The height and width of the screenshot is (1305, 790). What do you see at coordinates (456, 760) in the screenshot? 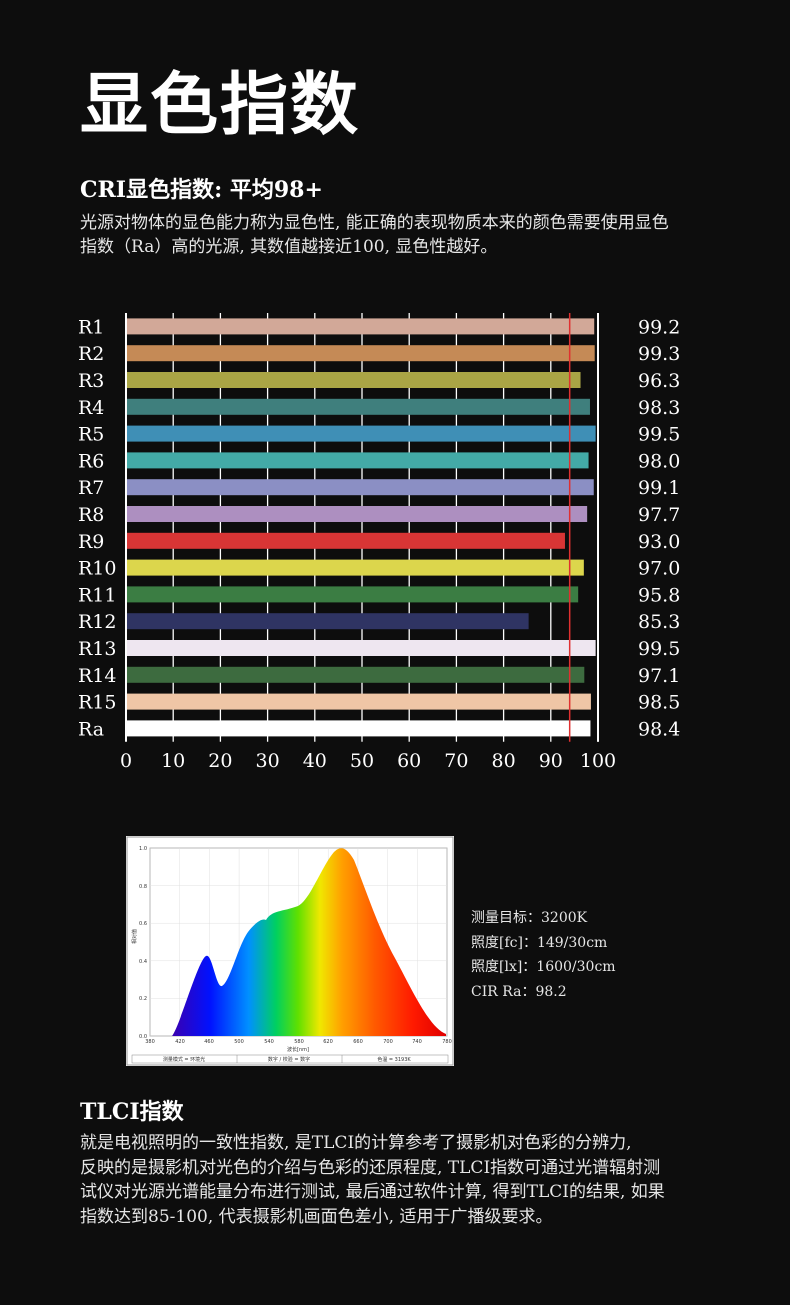
I see `x-tick-label: 70` at bounding box center [456, 760].